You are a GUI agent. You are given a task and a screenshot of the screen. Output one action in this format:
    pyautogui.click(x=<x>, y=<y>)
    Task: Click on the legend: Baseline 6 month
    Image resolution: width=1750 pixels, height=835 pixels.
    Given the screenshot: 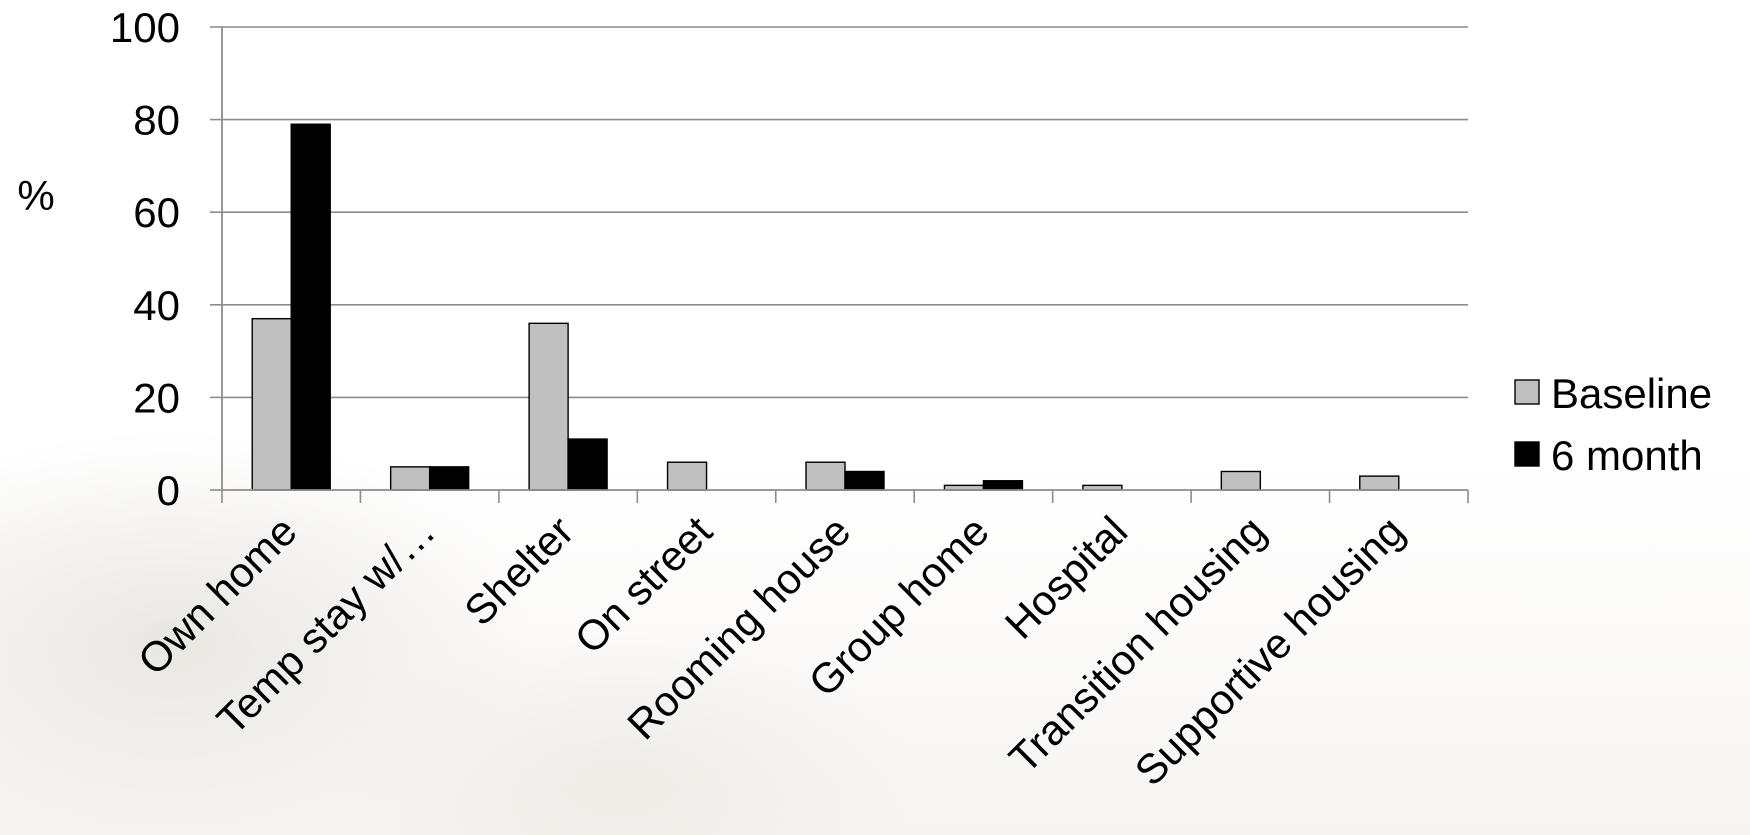 What is the action you would take?
    pyautogui.click(x=1613, y=424)
    